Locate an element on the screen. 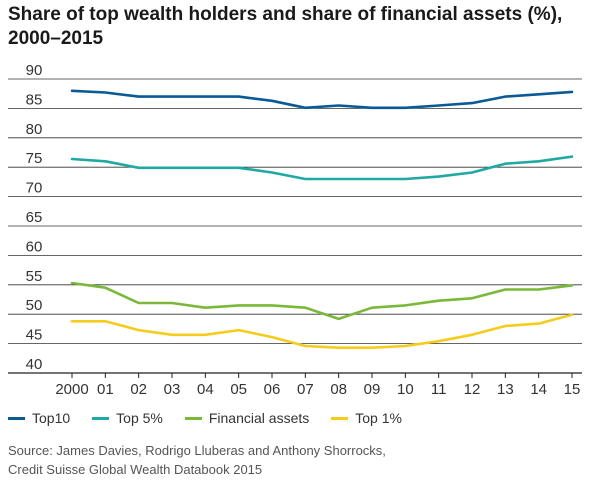  y-tick-label-80: 80 is located at coordinates (34, 129).